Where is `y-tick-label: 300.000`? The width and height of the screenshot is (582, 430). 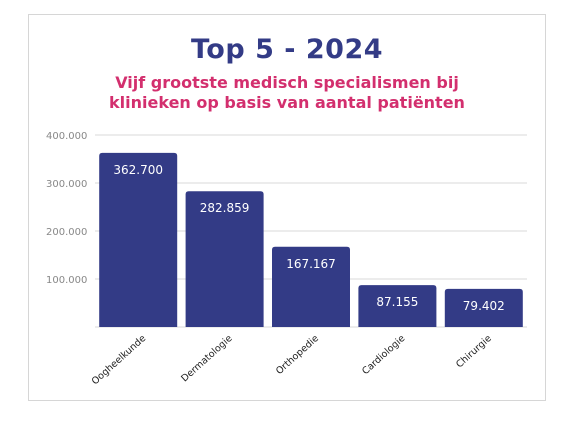
y-tick-label: 300.000 is located at coordinates (66, 184).